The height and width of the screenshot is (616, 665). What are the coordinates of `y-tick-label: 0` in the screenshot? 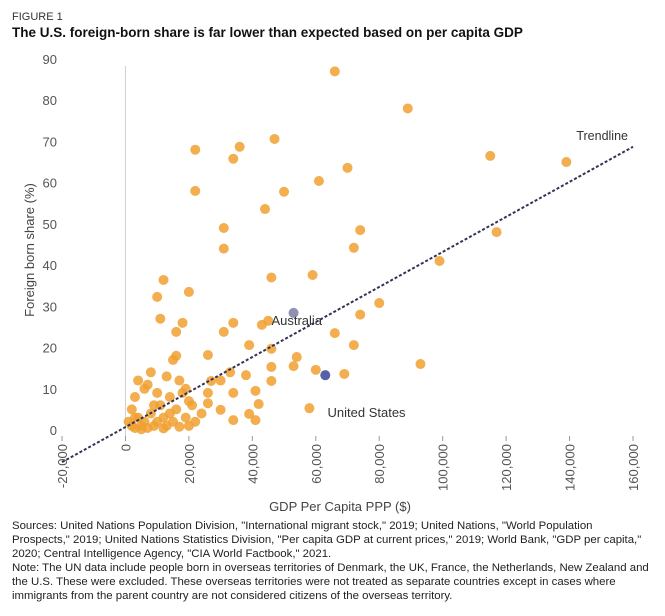 It's located at (53, 430).